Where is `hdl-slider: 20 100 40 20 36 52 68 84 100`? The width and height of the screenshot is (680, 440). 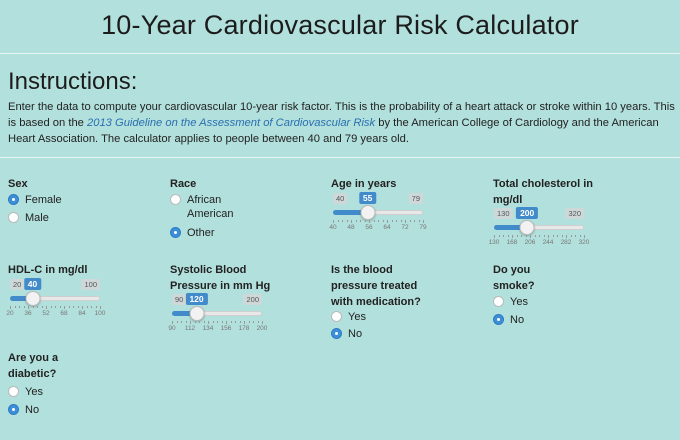 hdl-slider: 20 100 40 20 36 52 68 84 100 is located at coordinates (55, 298).